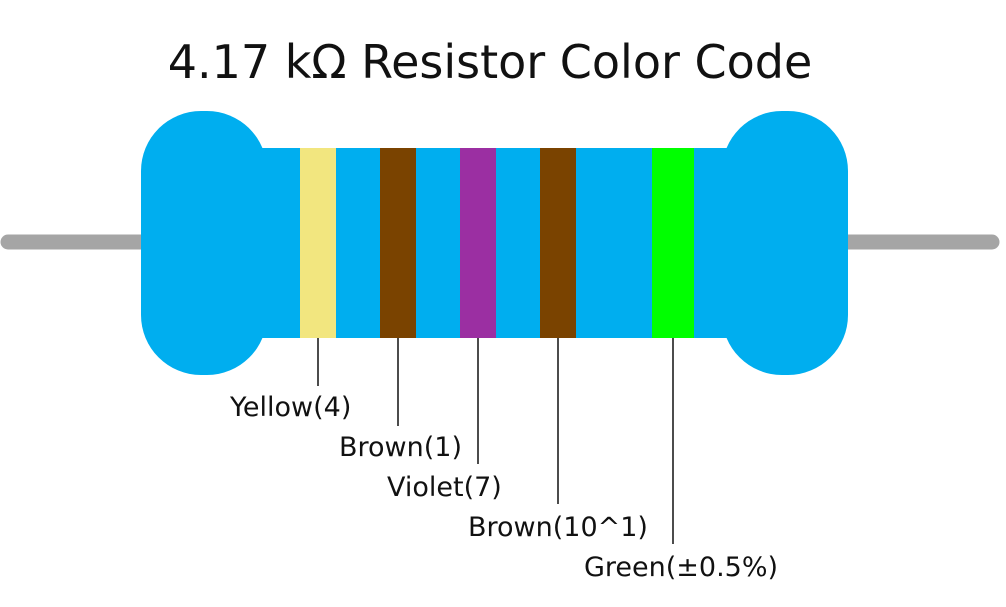 This screenshot has height=607, width=1006. I want to click on band-label-yellow: Yellow(4), so click(290, 407).